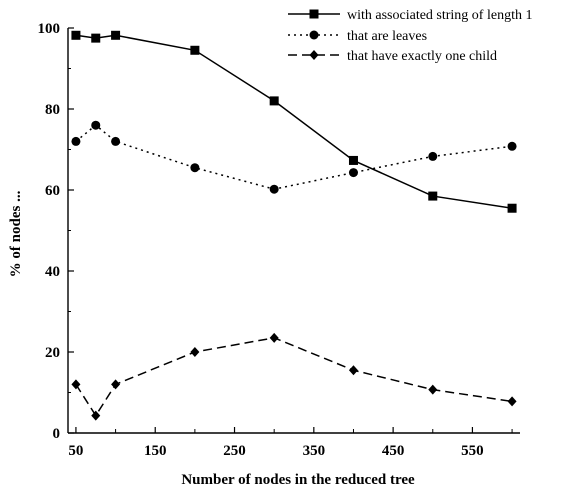  I want to click on x-tick-label: 350, so click(314, 451).